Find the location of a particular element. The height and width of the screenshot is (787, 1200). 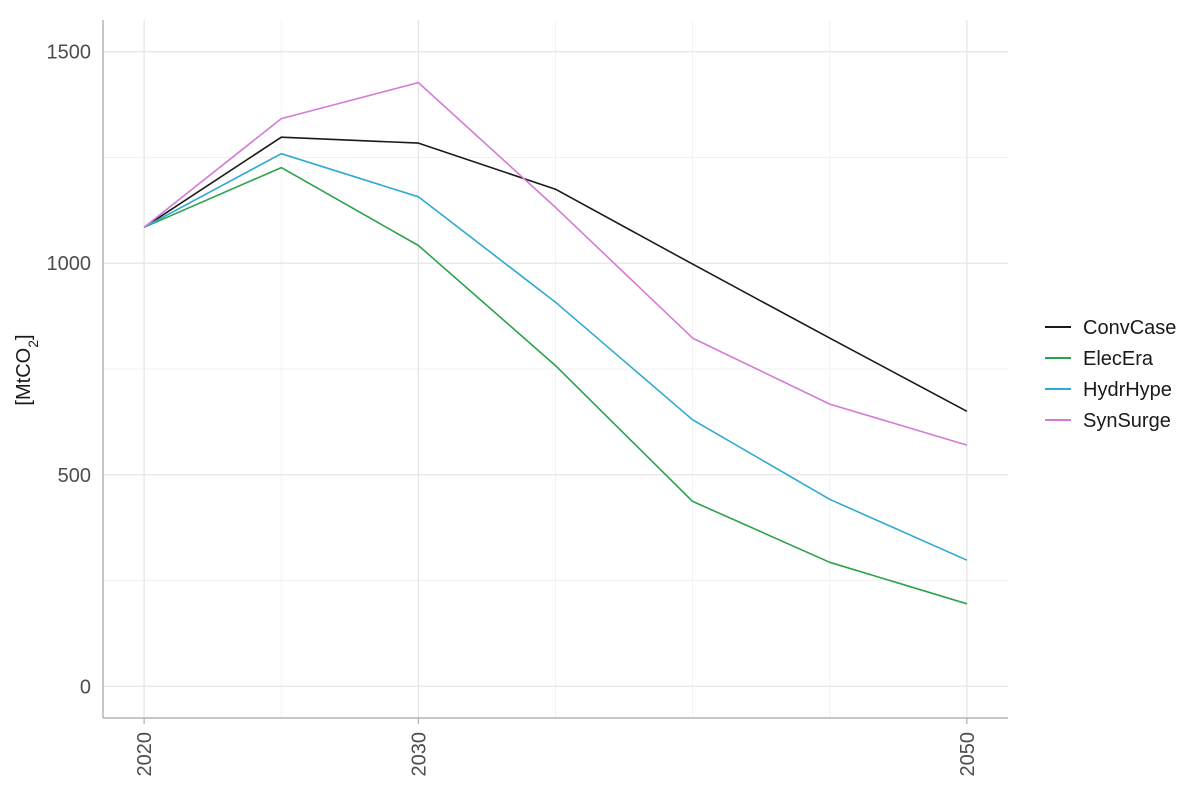

x-tick-label: 2050 is located at coordinates (968, 754).